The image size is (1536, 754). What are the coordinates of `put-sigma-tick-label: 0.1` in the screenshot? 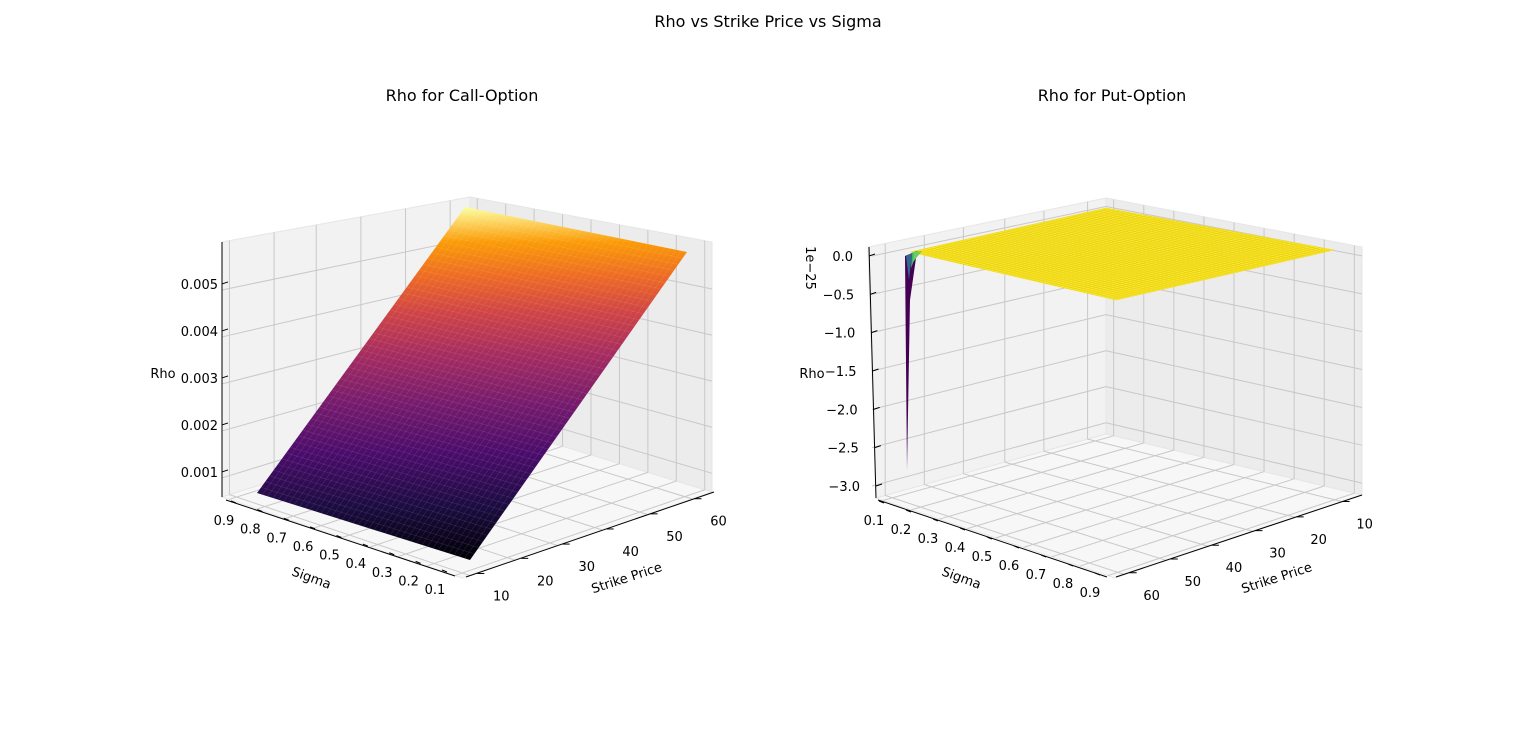 It's located at (874, 521).